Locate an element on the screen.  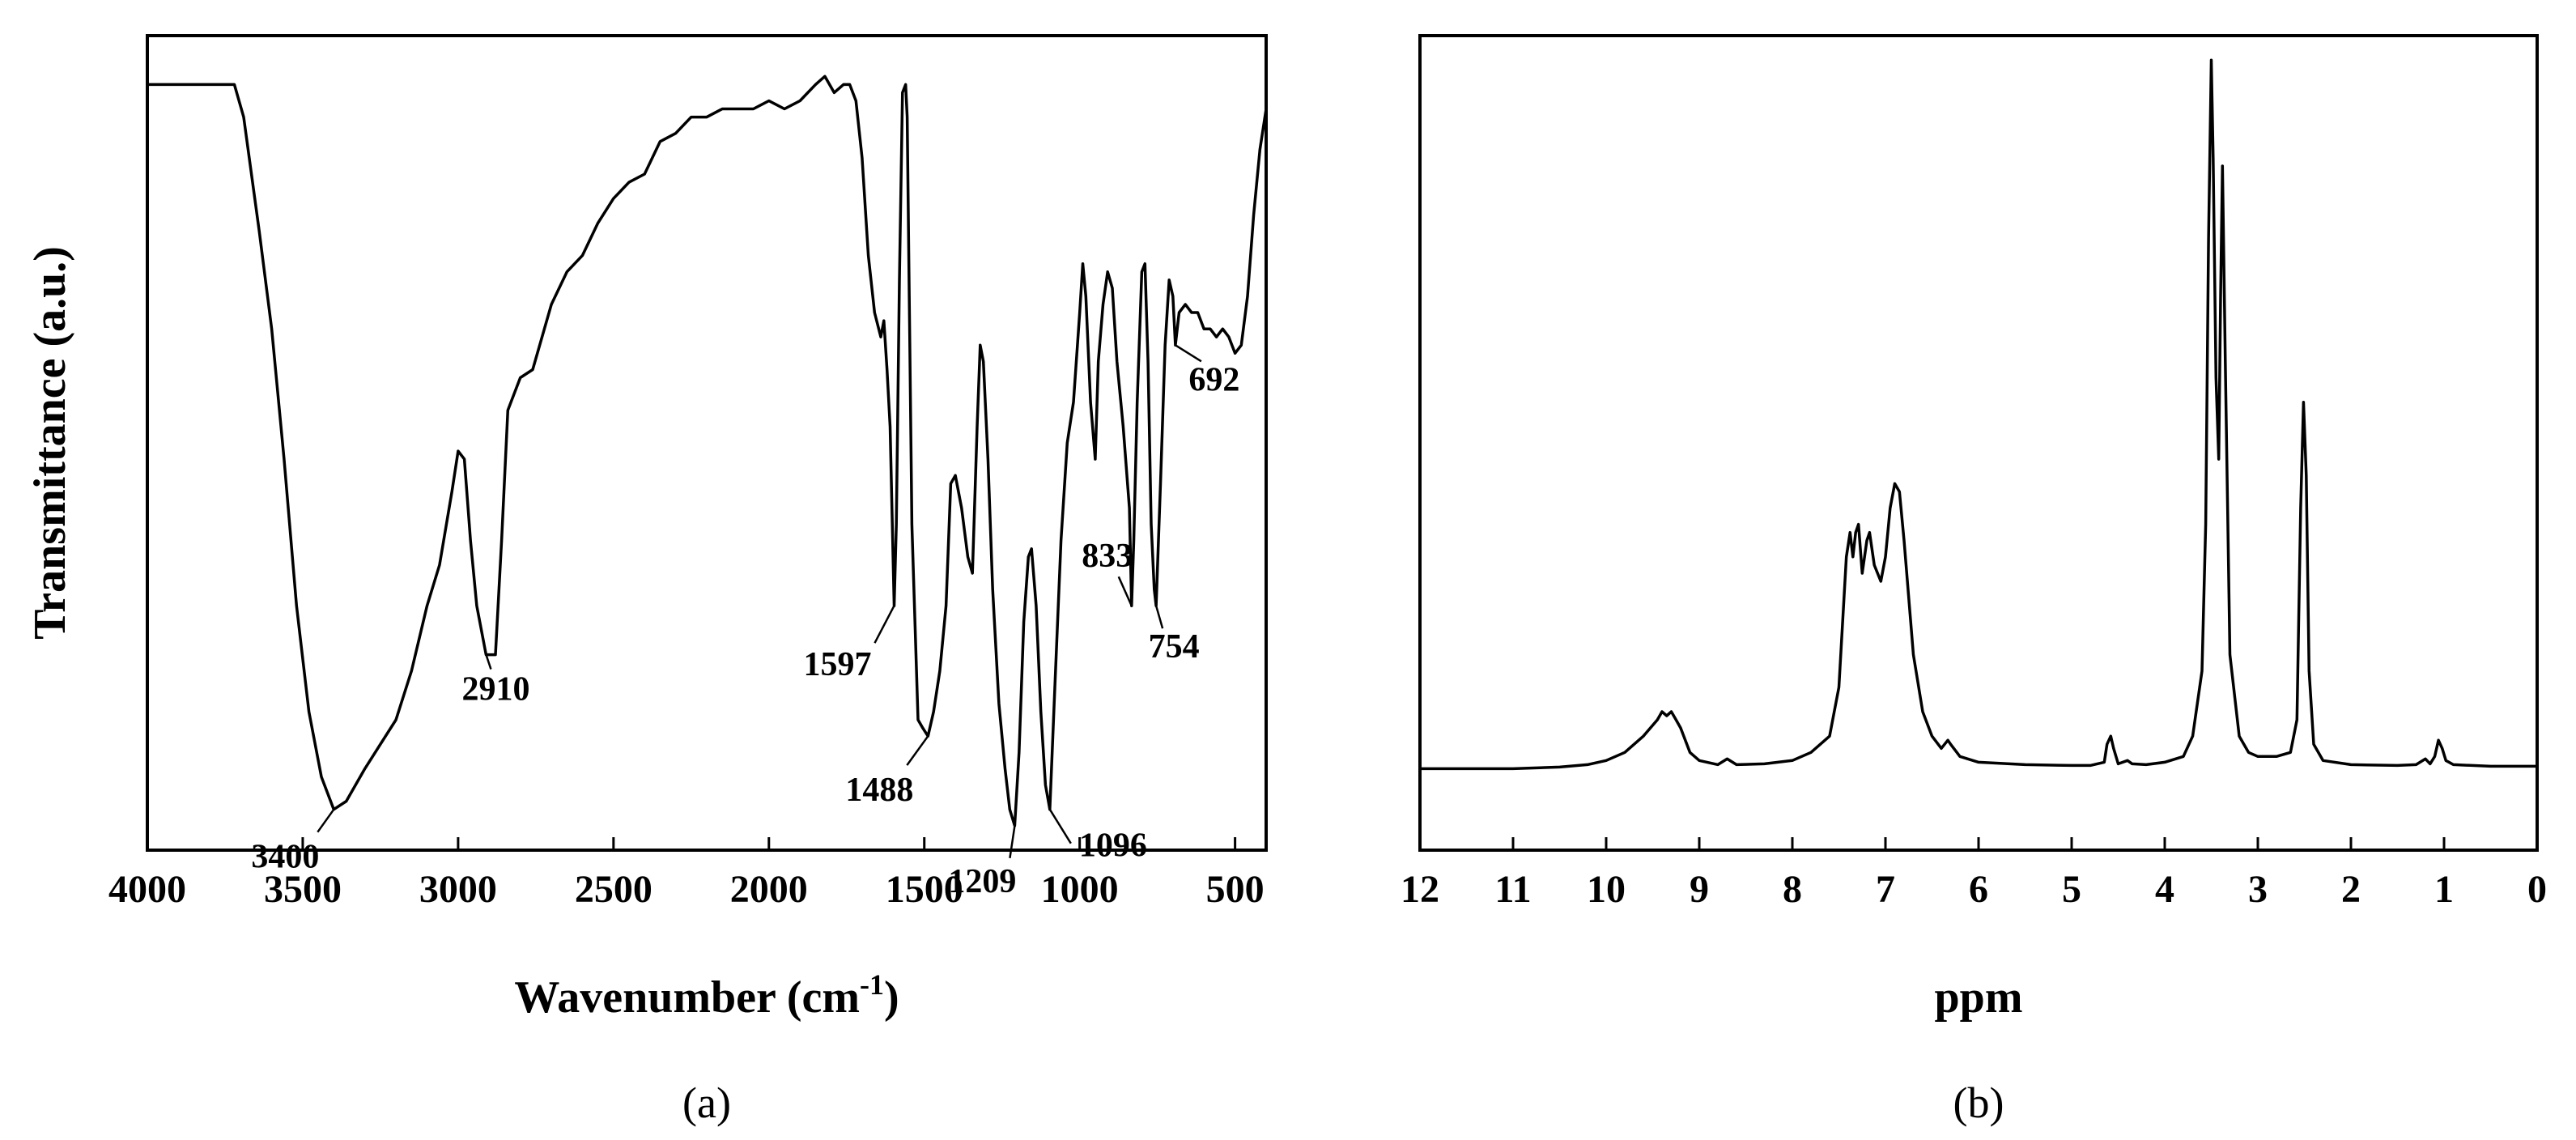
peak-label-833: 833 is located at coordinates (1107, 556).